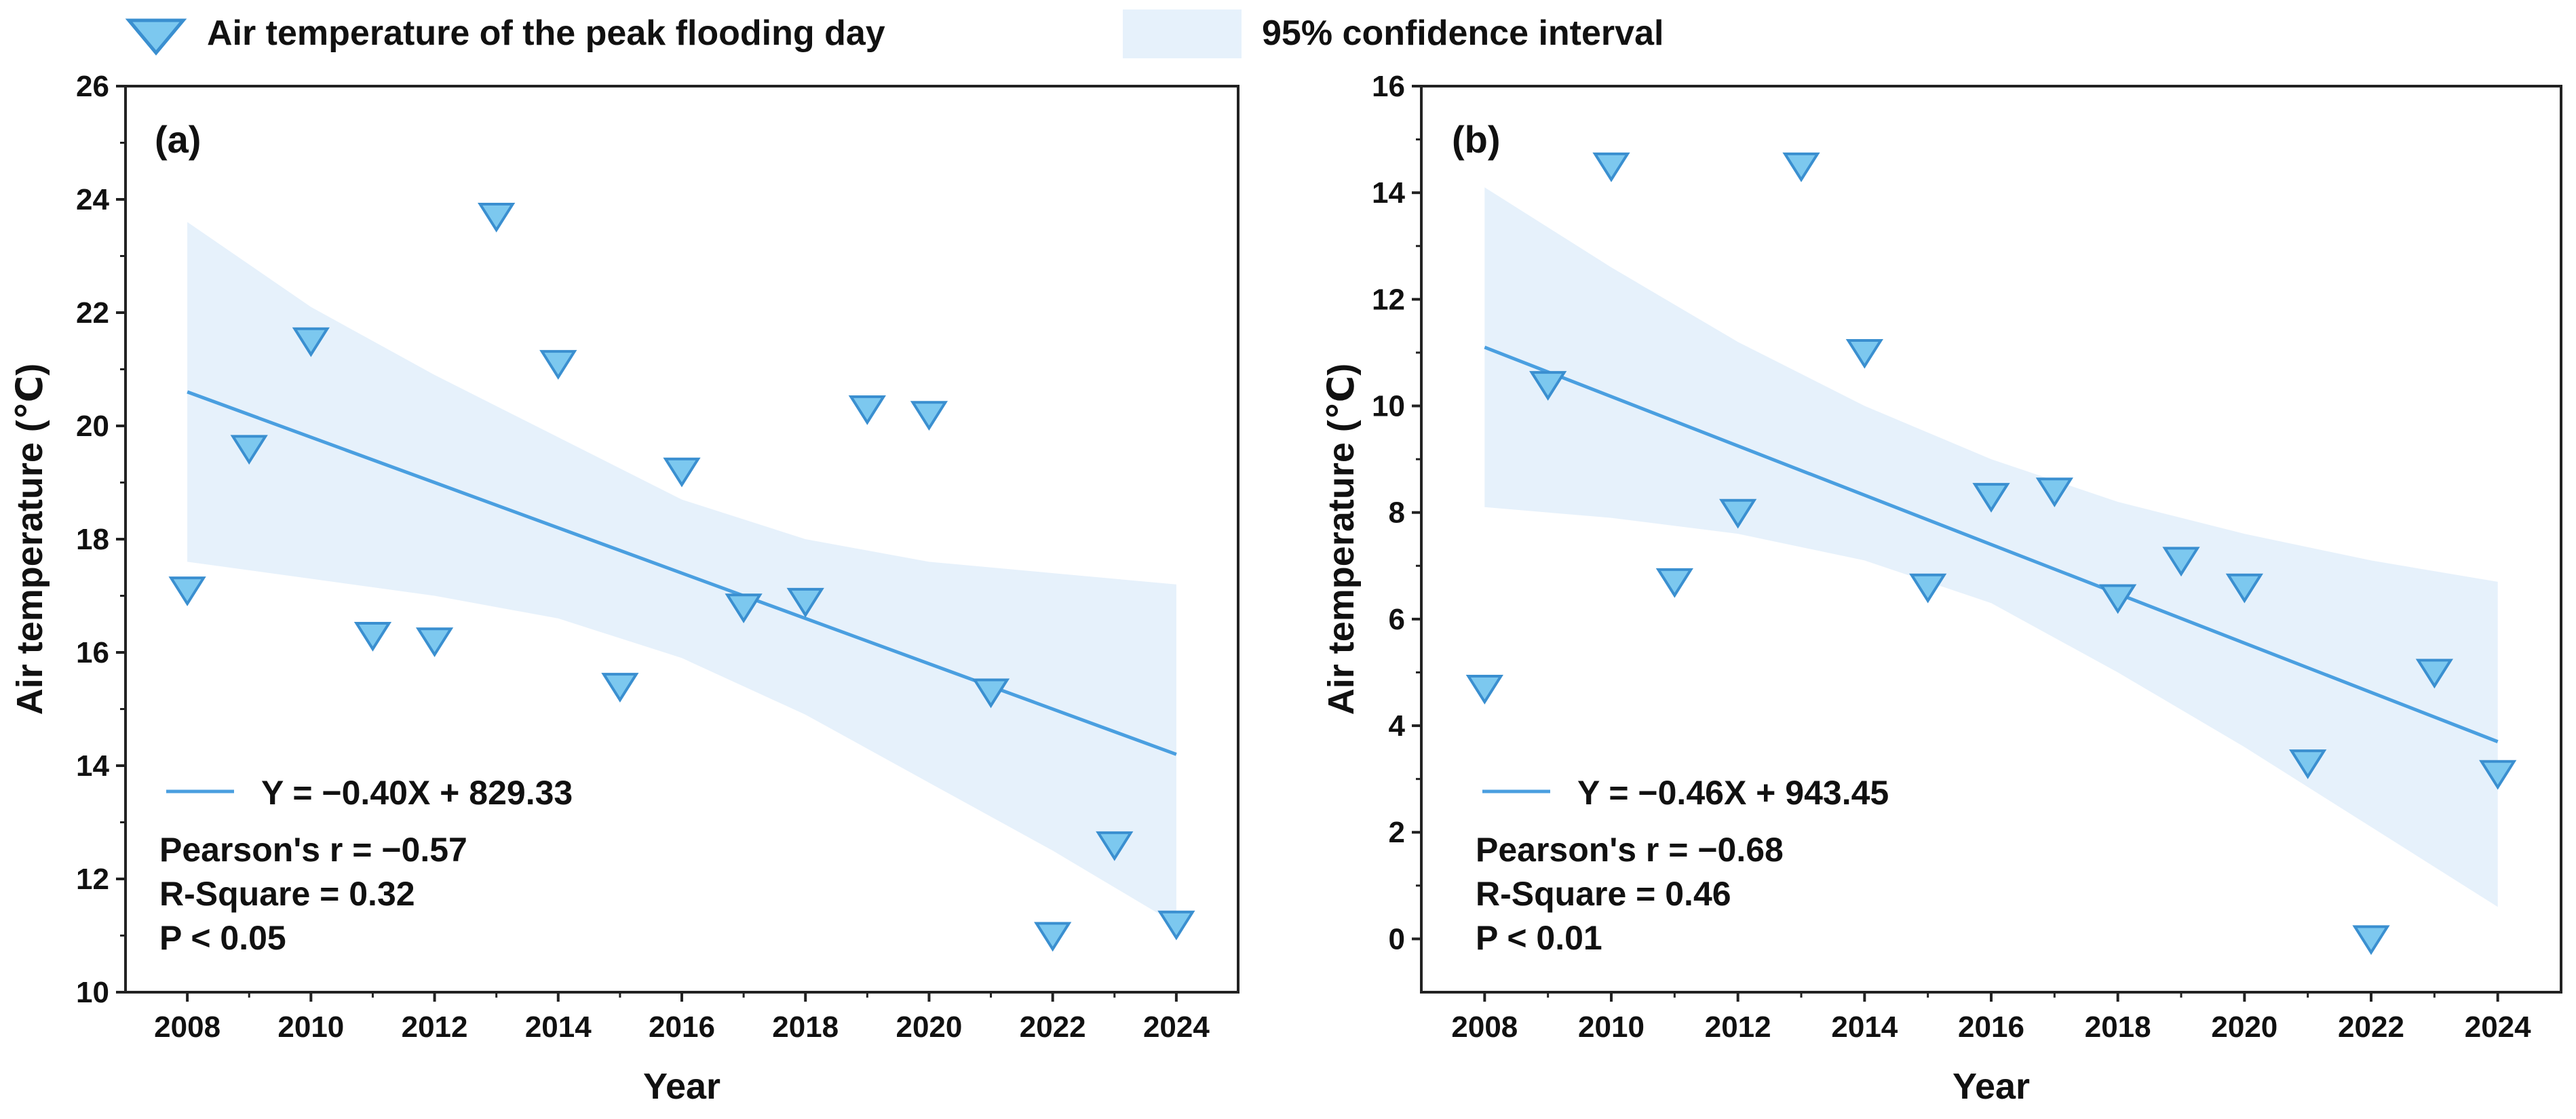 This screenshot has width=2576, height=1119. I want to click on legend-band-label: 95% confidence interval, so click(1463, 34).